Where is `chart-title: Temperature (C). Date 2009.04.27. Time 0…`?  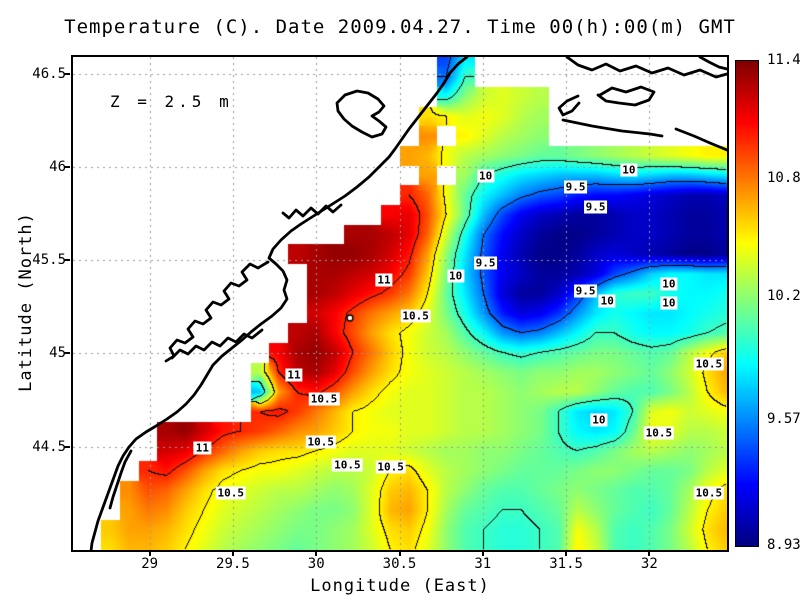
chart-title: Temperature (C). Date 2009.04.27. Time 0… is located at coordinates (400, 27).